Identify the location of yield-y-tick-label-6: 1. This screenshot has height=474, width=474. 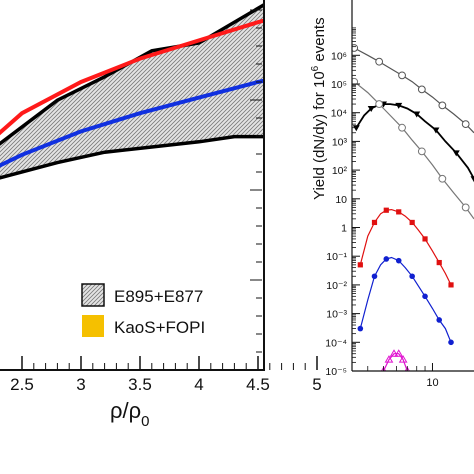
(344, 229).